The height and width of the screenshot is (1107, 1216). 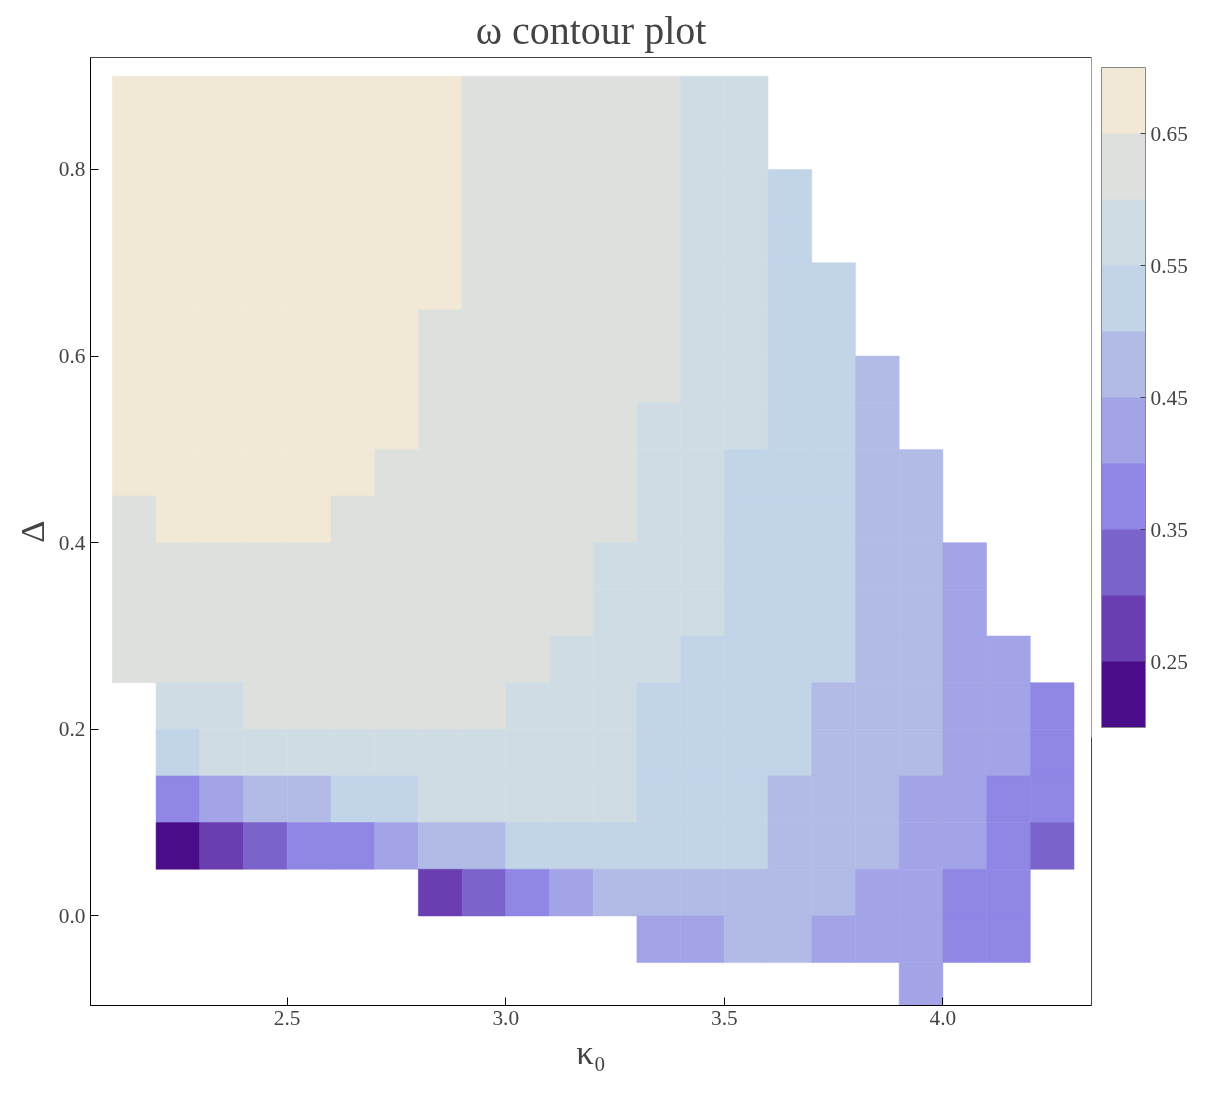 I want to click on color-bar-label: 0.65, so click(x=1169, y=133).